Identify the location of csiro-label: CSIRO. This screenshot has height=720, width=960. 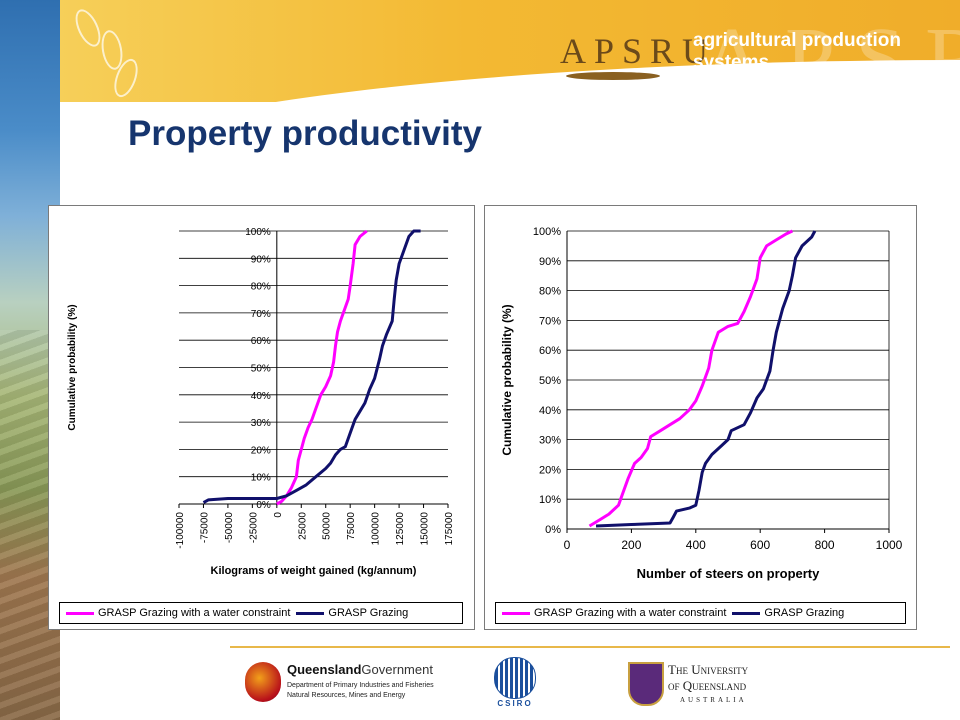
(515, 703).